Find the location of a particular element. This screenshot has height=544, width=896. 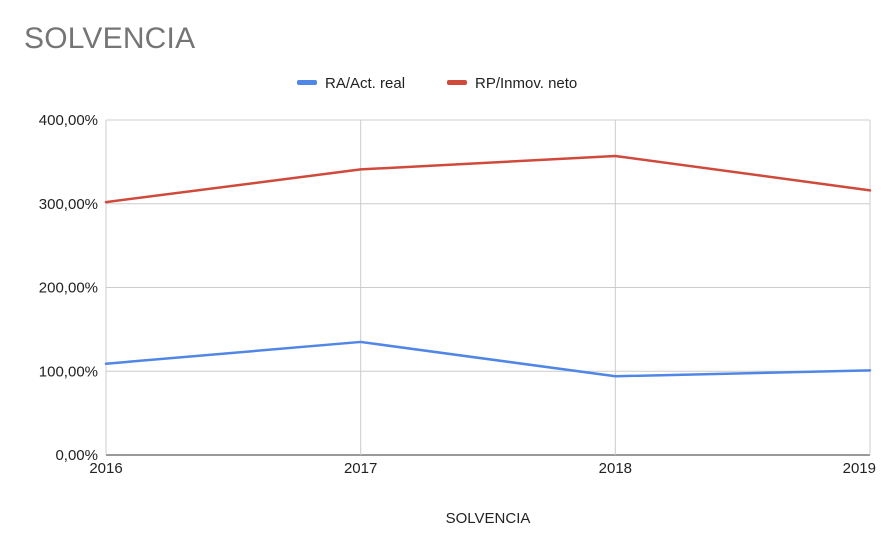

chart-title: SOLVENCIA is located at coordinates (110, 38).